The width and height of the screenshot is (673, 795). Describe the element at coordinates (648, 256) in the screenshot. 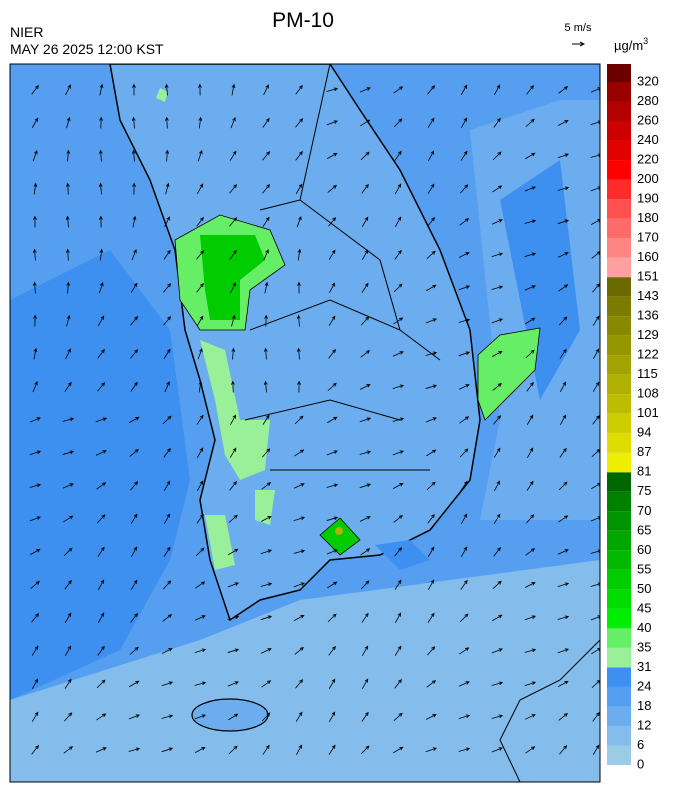

I see `colorbar-label: 160` at that location.